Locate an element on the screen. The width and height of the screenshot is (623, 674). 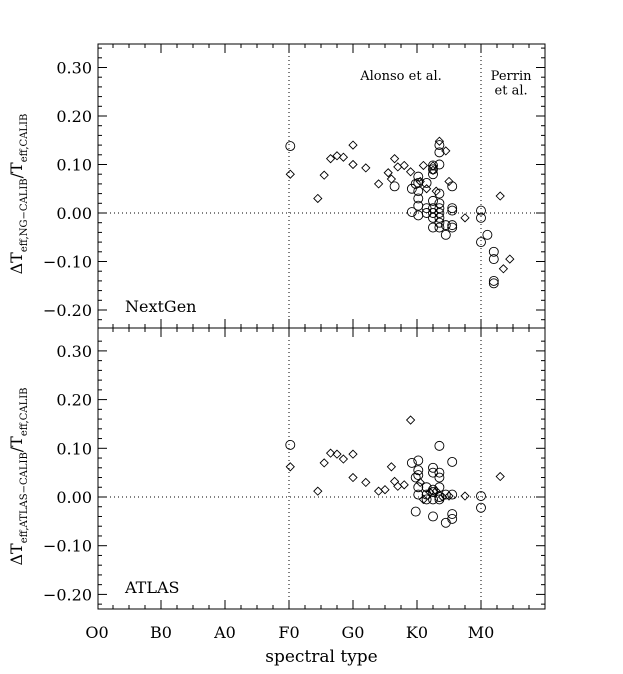
annotation-label: et al. is located at coordinates (511, 90).